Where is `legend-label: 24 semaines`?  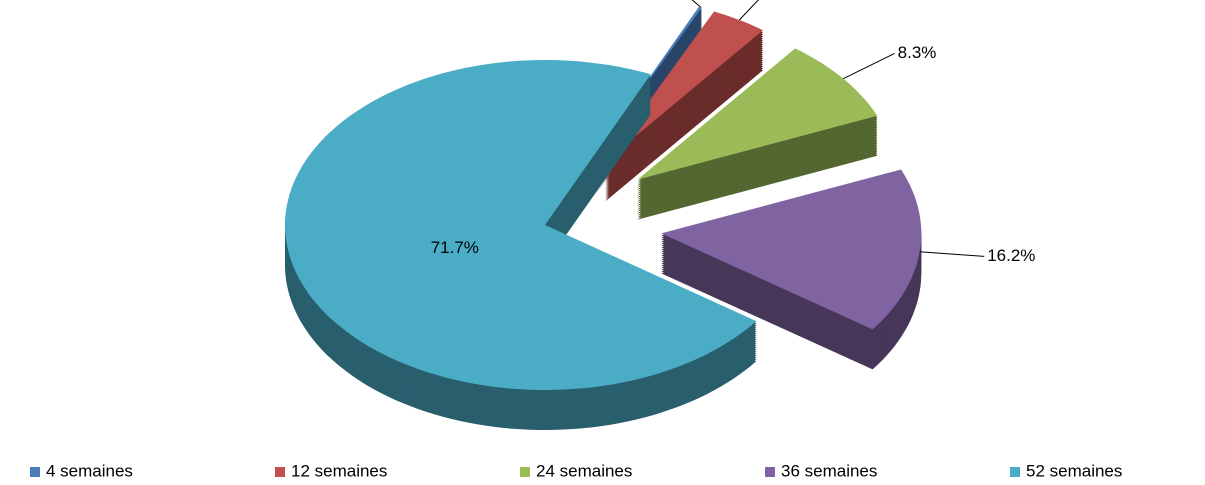
legend-label: 24 semaines is located at coordinates (584, 470).